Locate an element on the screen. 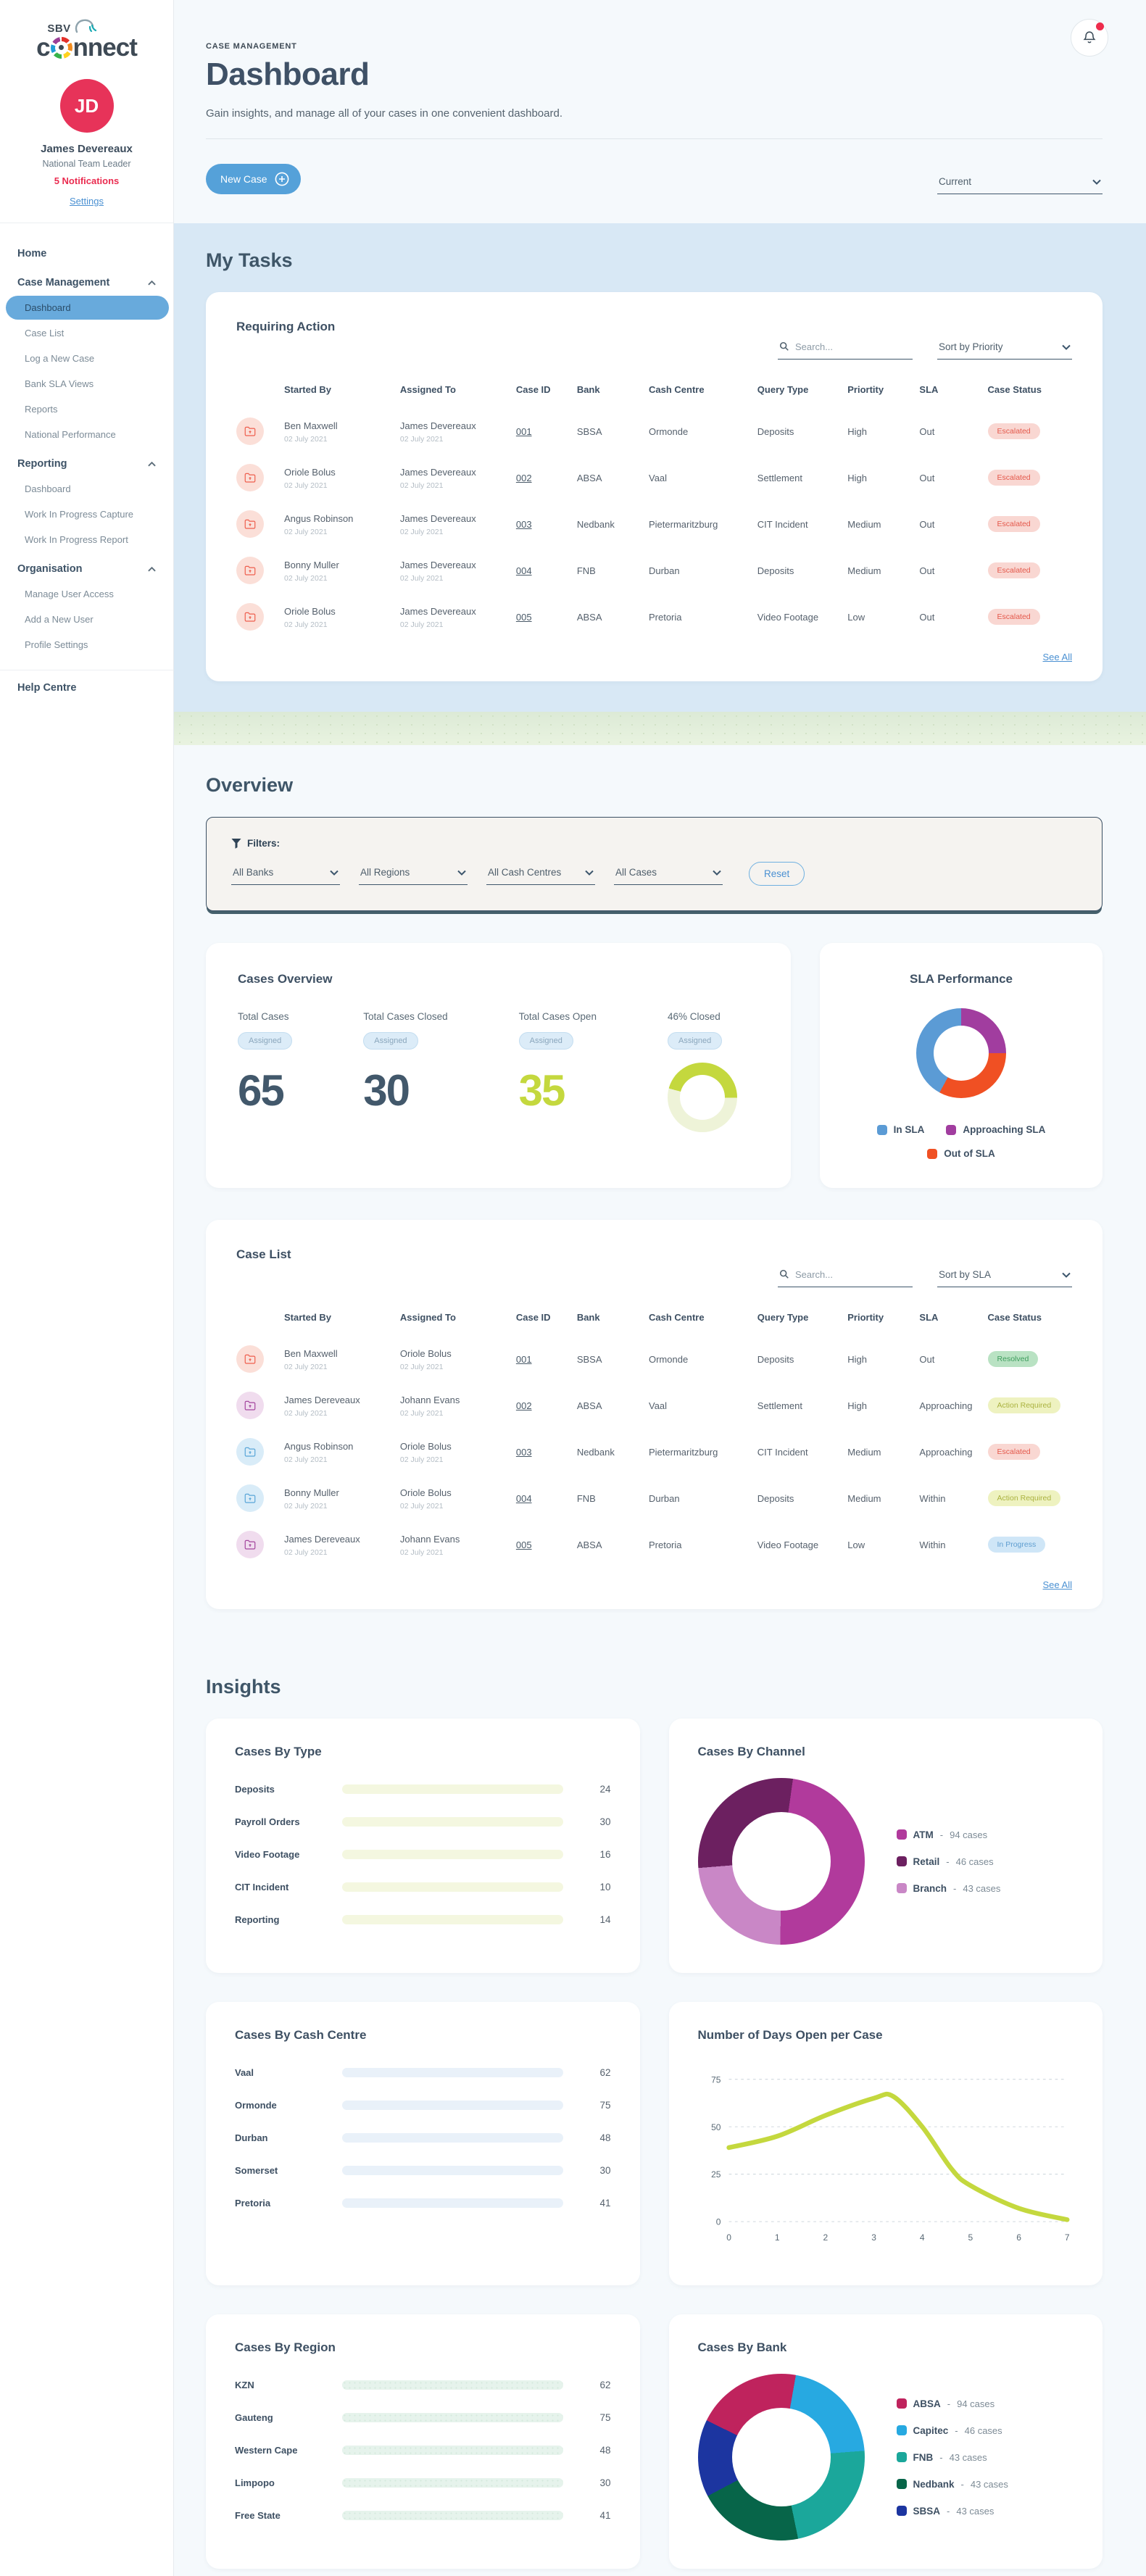 This screenshot has width=1146, height=2576. svg-text: 6 is located at coordinates (1018, 2237).